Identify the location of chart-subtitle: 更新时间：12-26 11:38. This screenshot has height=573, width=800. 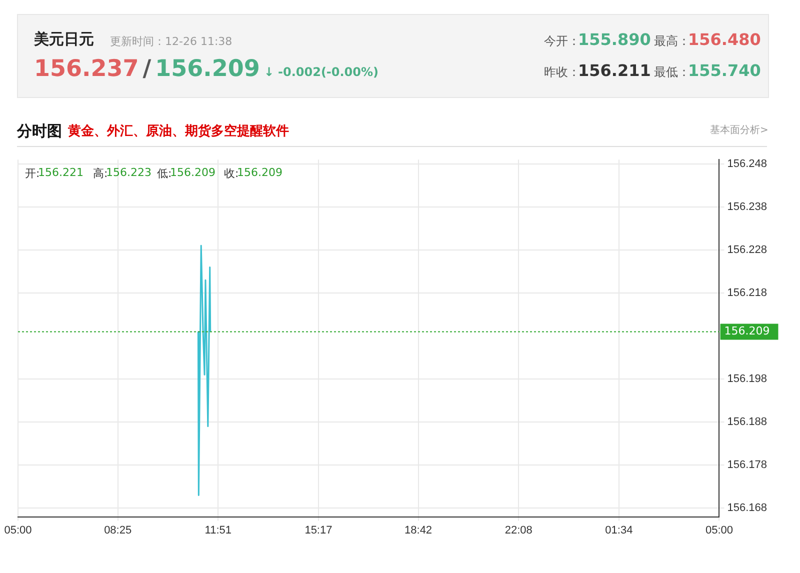
(171, 41).